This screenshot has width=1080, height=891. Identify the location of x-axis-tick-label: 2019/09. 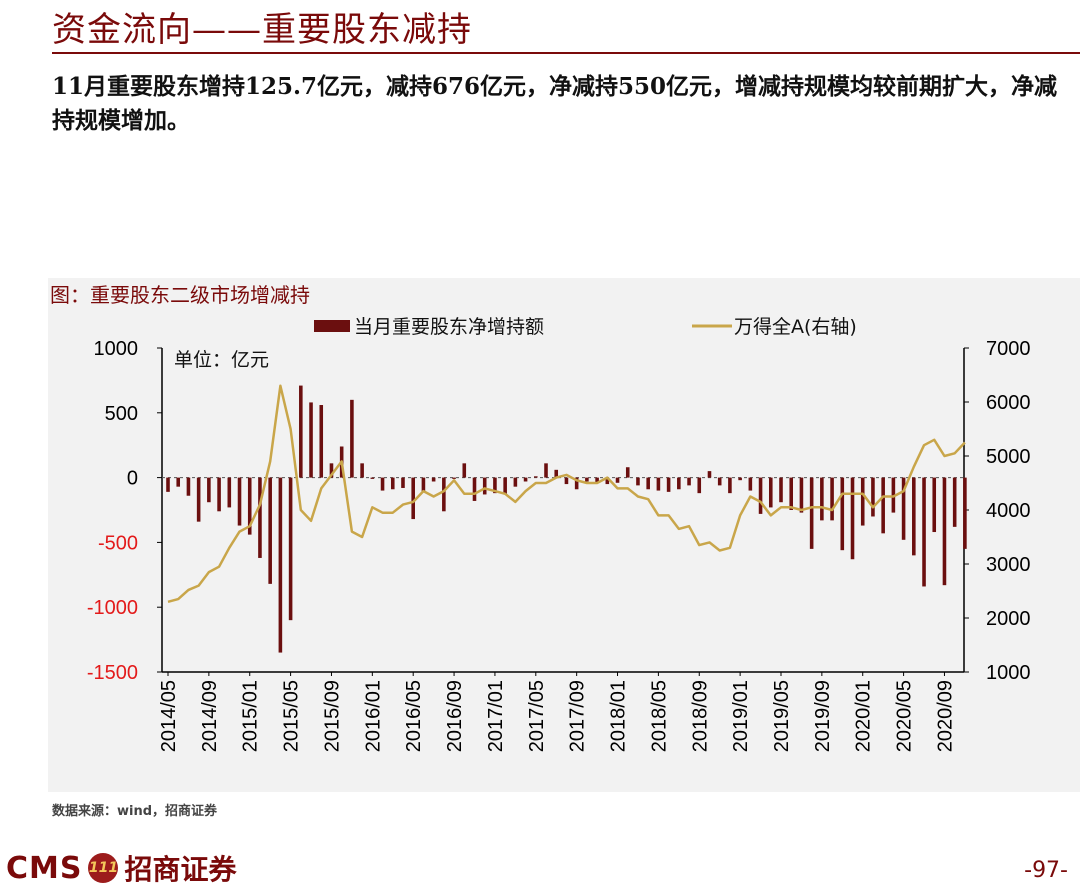
(823, 716).